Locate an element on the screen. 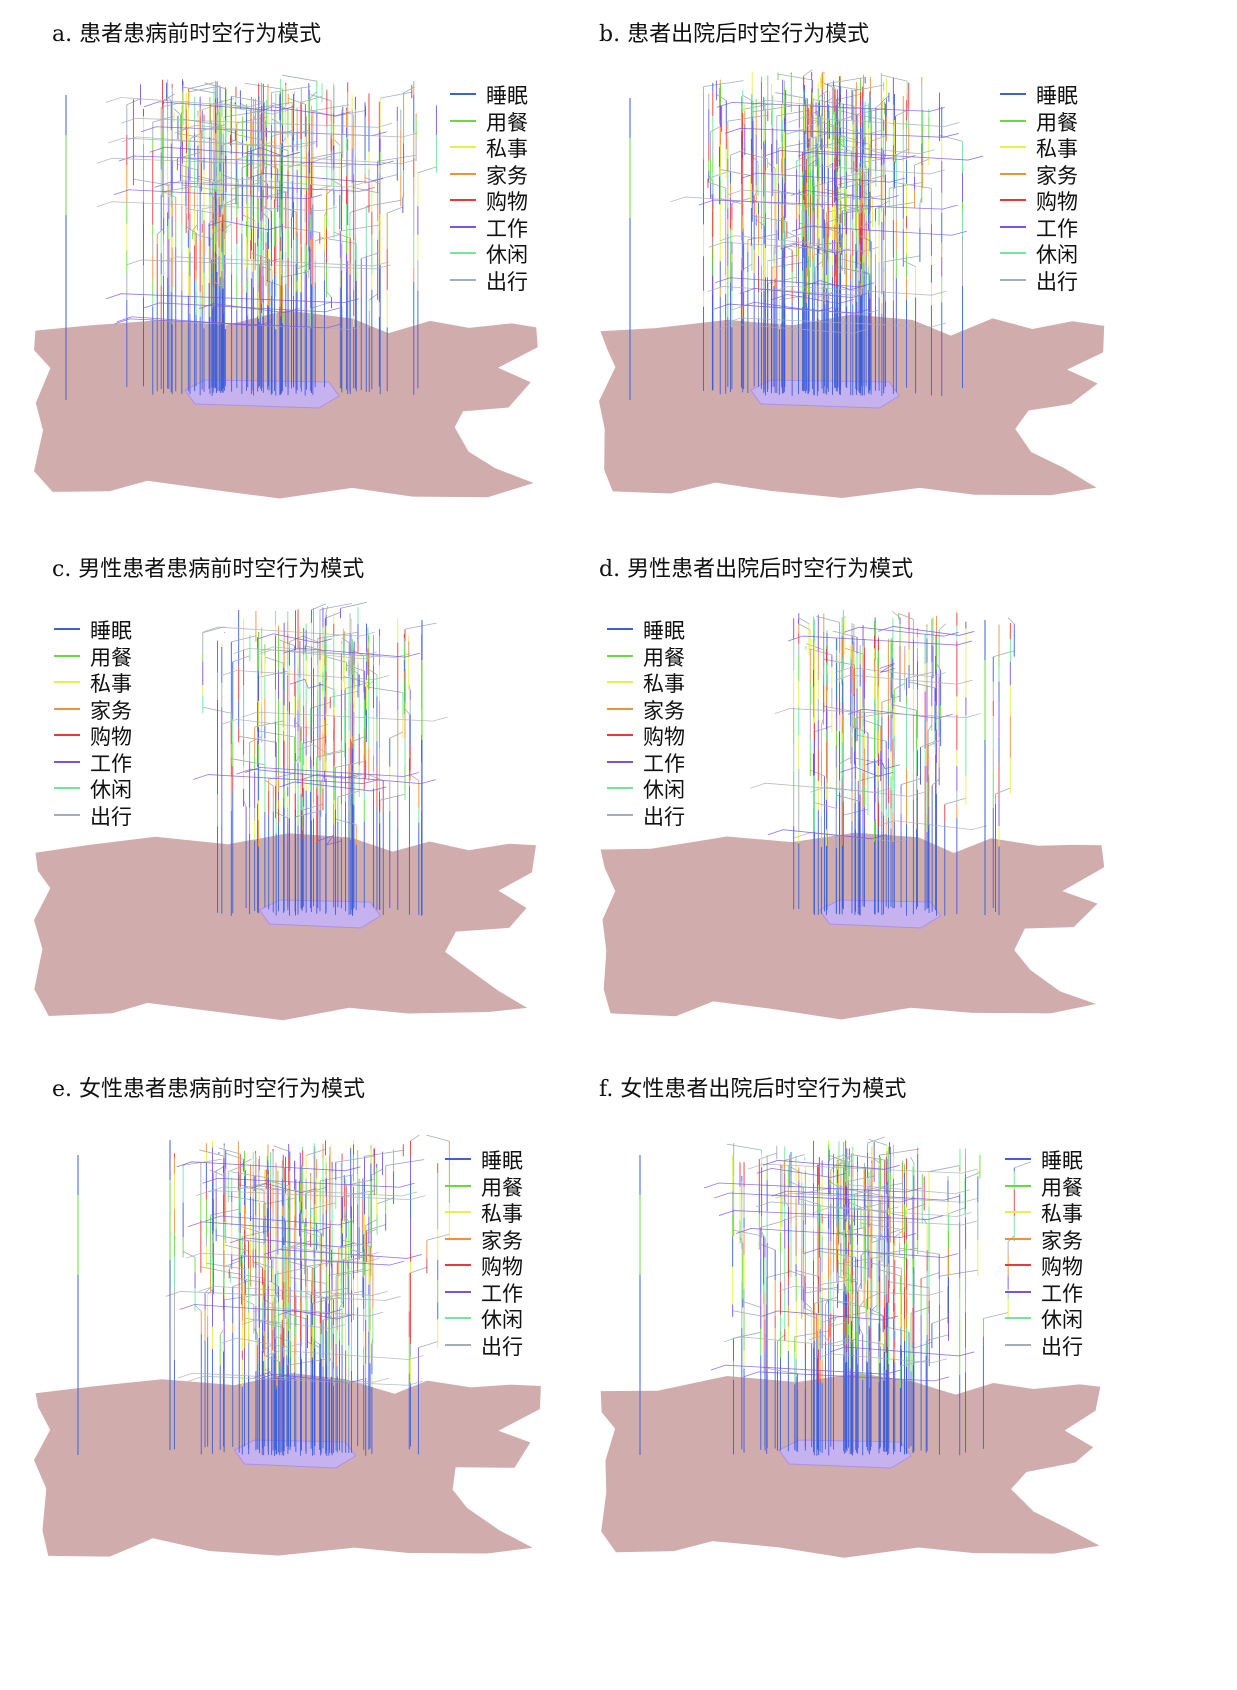  panel-title: e. 女性患者患病前时空行为模式 is located at coordinates (209, 1089).